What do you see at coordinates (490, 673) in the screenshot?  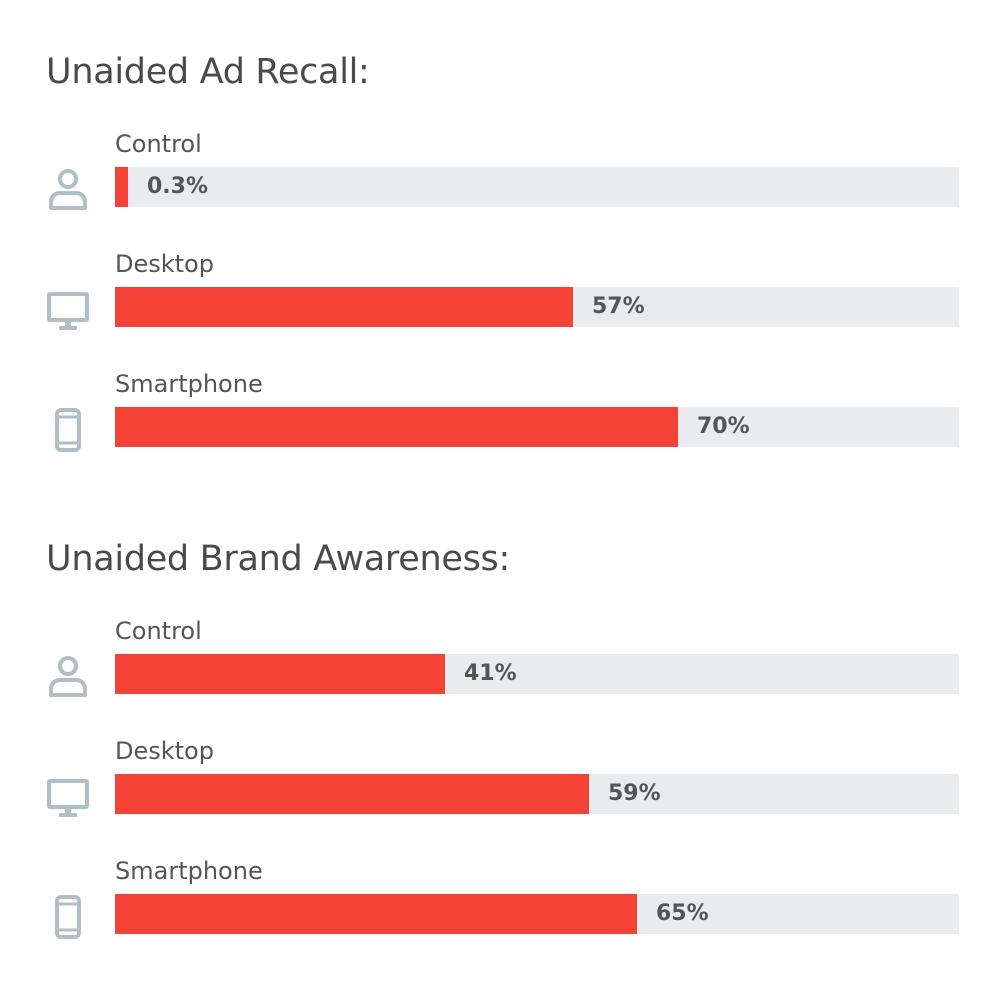 I see `bar-value-label: 41%` at bounding box center [490, 673].